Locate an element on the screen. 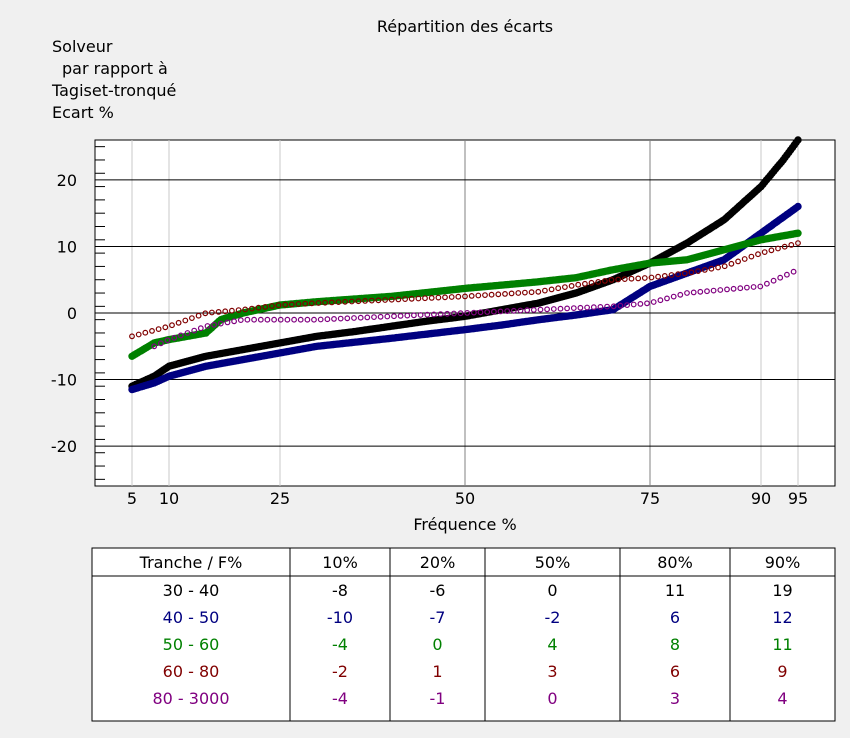 The height and width of the screenshot is (738, 850). table-row-label: 80 - 3000 is located at coordinates (190, 698).